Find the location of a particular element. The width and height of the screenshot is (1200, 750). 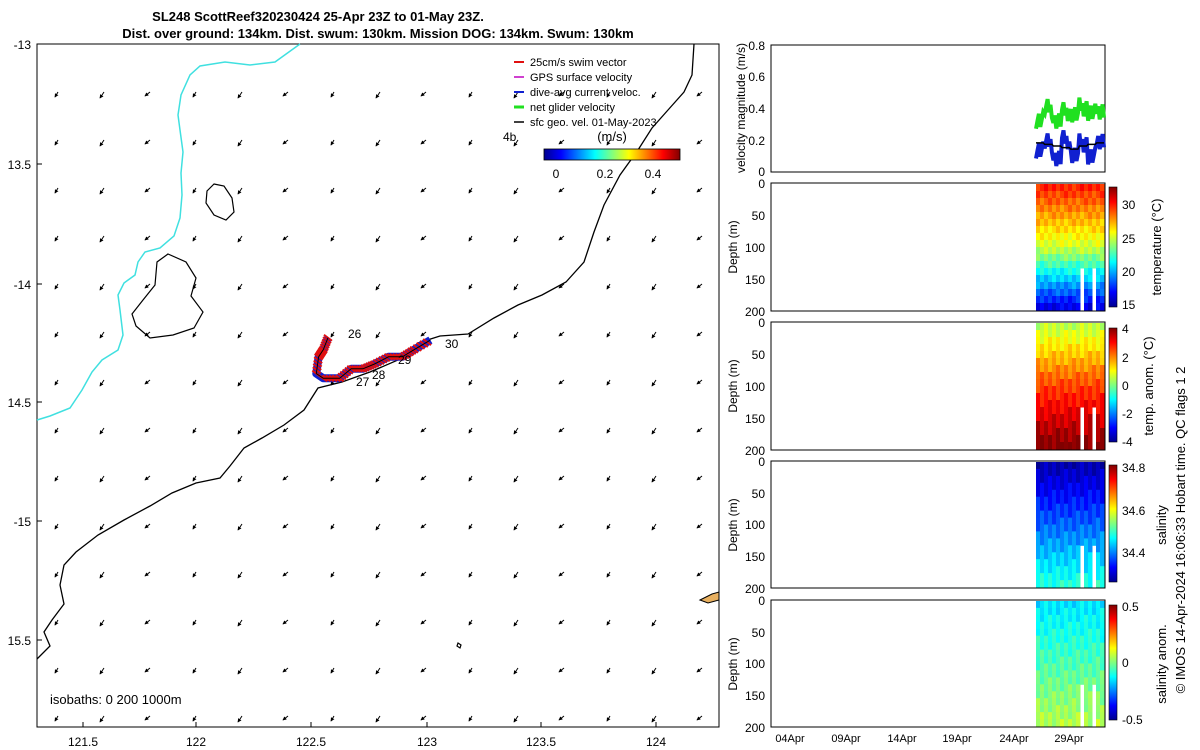

map-colorbar-tick-1: 0.2 is located at coordinates (605, 174).